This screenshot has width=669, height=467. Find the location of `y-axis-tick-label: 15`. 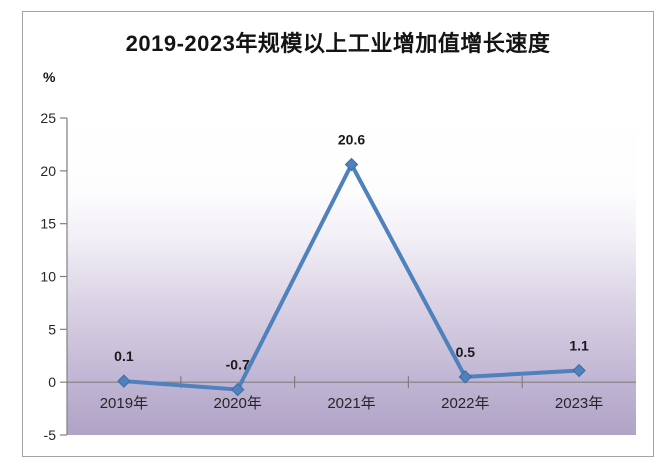

y-axis-tick-label: 15 is located at coordinates (48, 224).